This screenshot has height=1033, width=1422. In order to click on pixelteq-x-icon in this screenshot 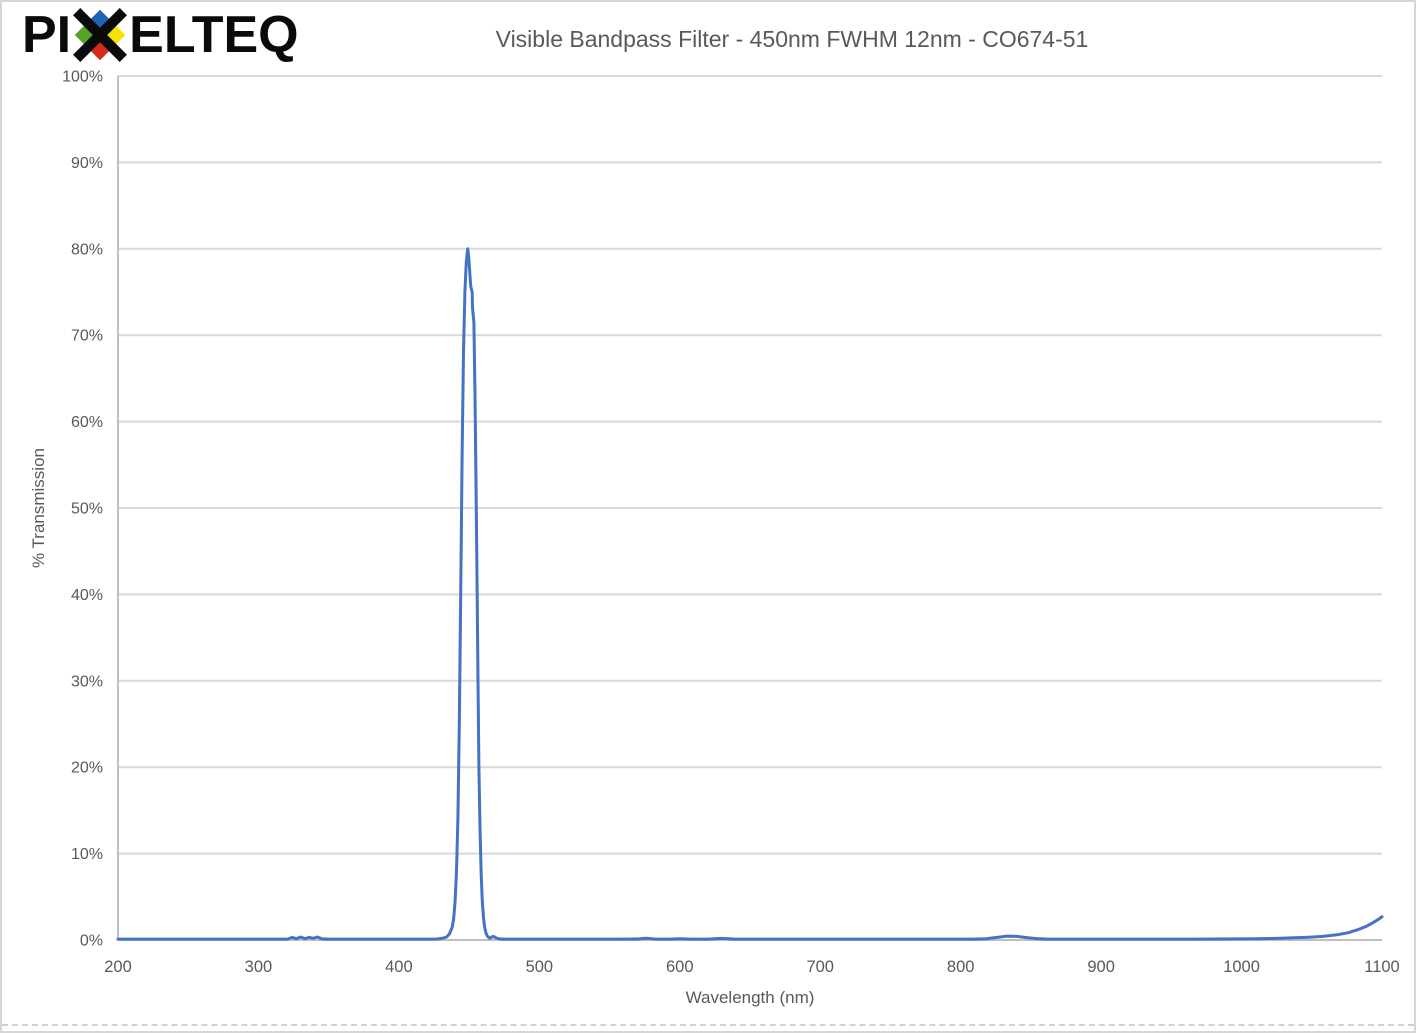, I will do `click(100, 35)`.